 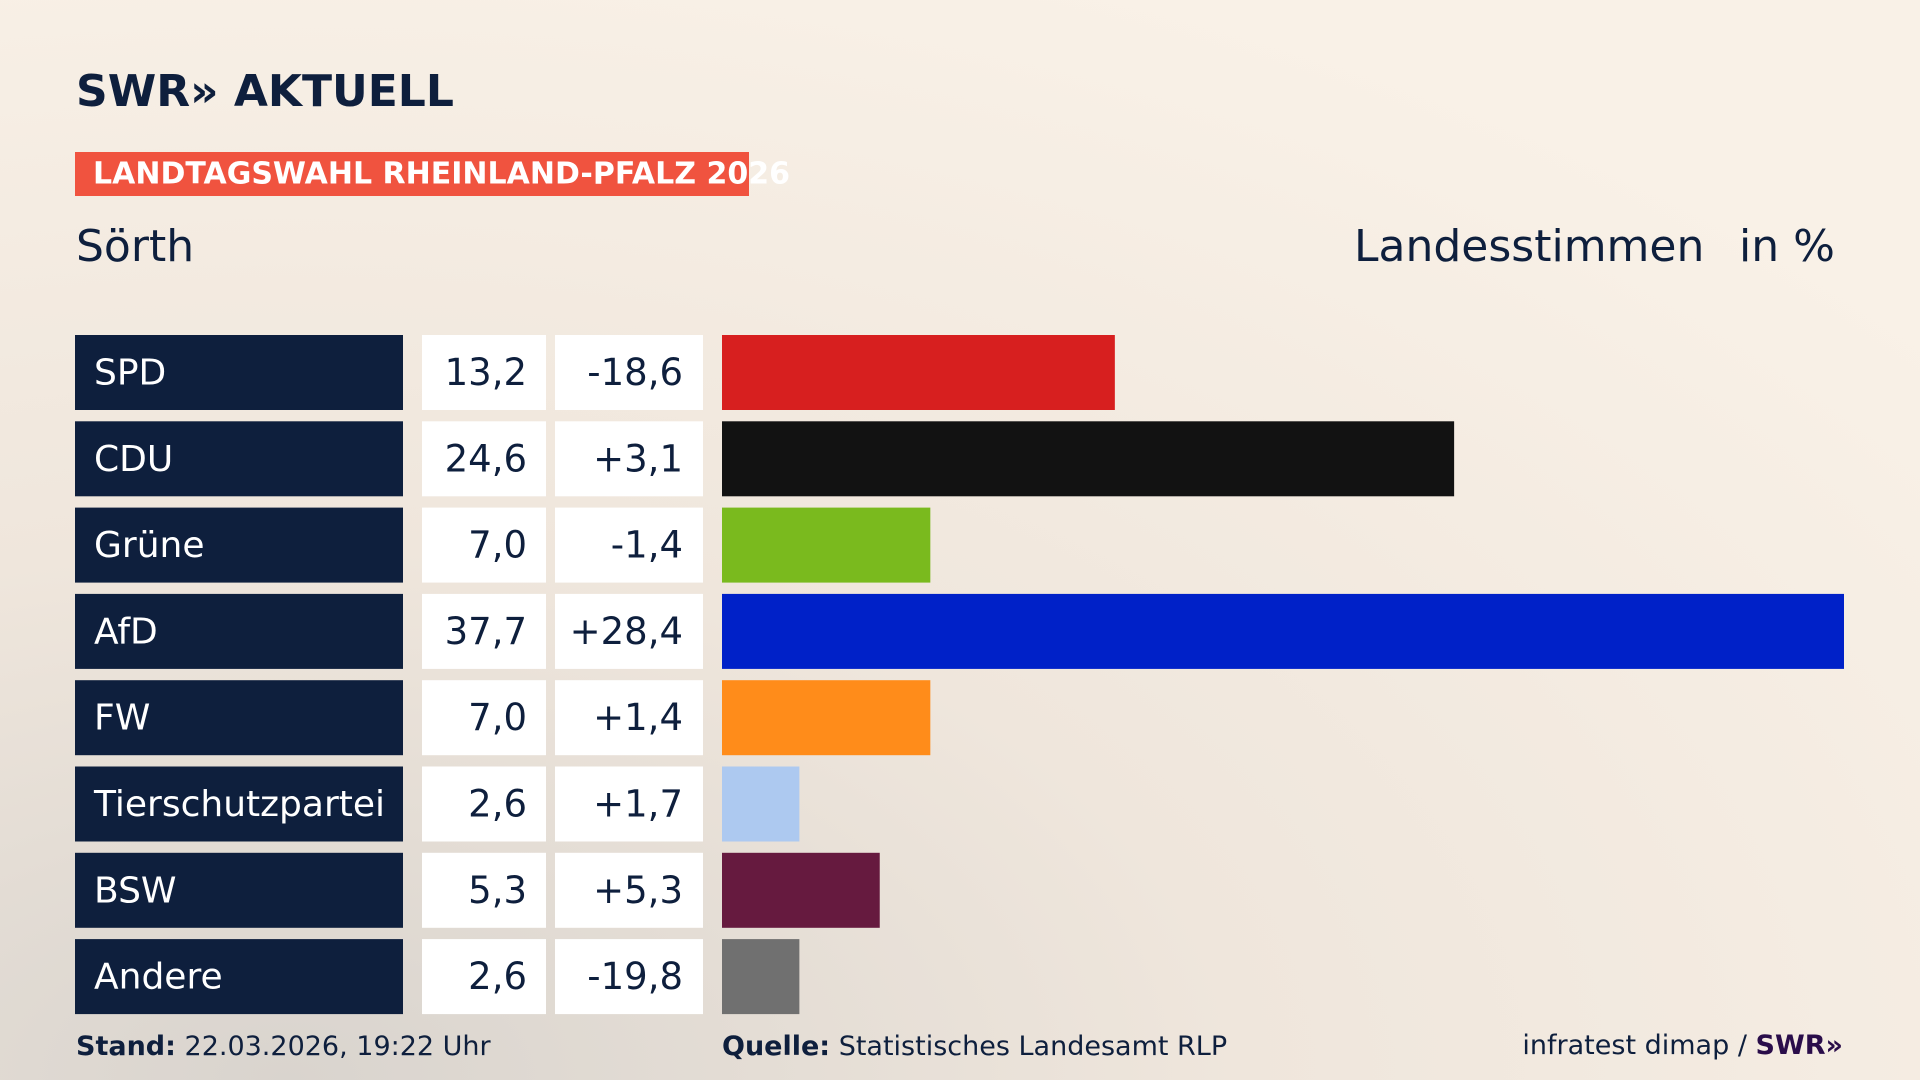 I want to click on change-label: +3,1, so click(x=638, y=458).